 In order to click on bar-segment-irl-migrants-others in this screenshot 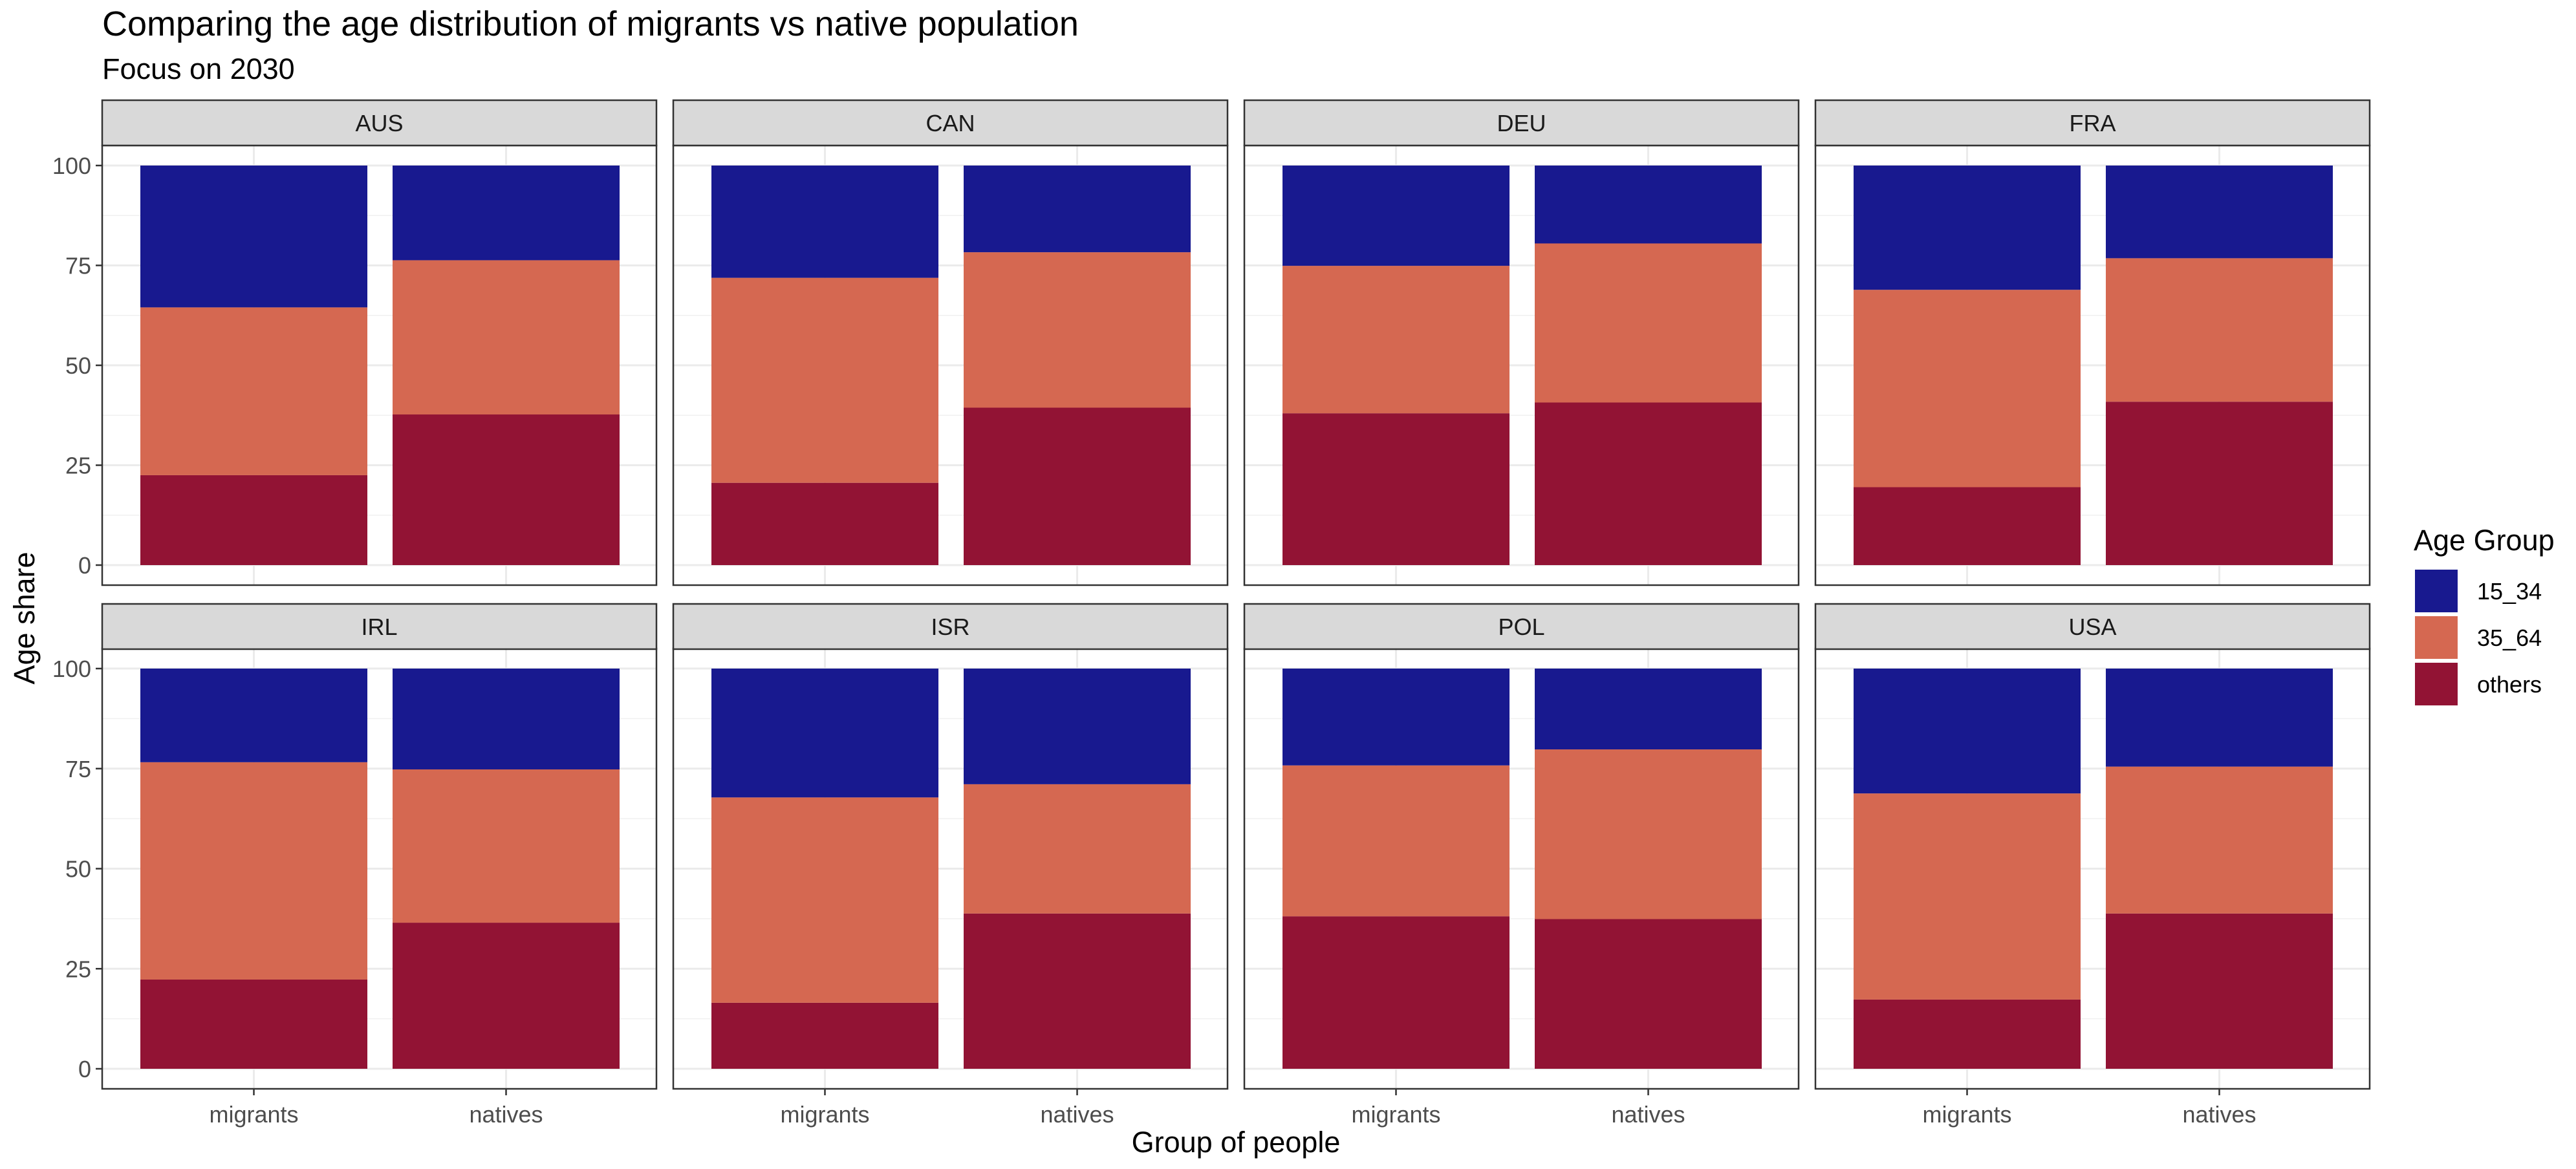, I will do `click(253, 1024)`.